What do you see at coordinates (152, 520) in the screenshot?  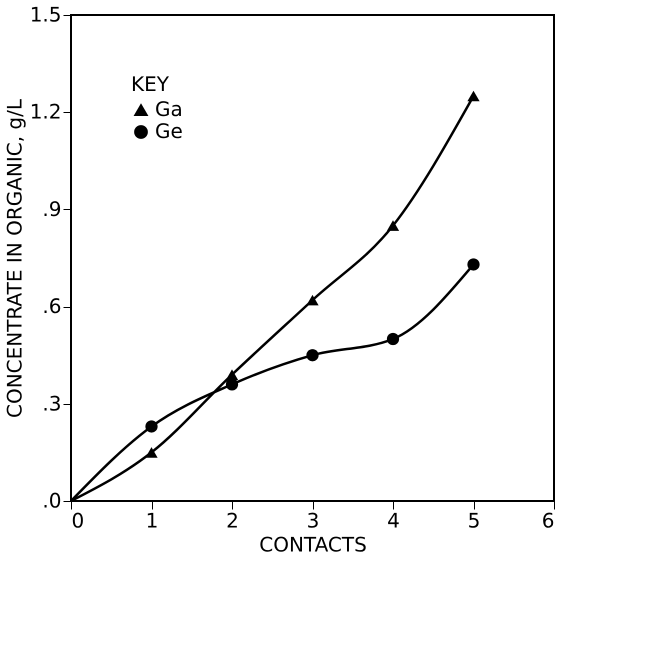 I see `x-tick-label: 1` at bounding box center [152, 520].